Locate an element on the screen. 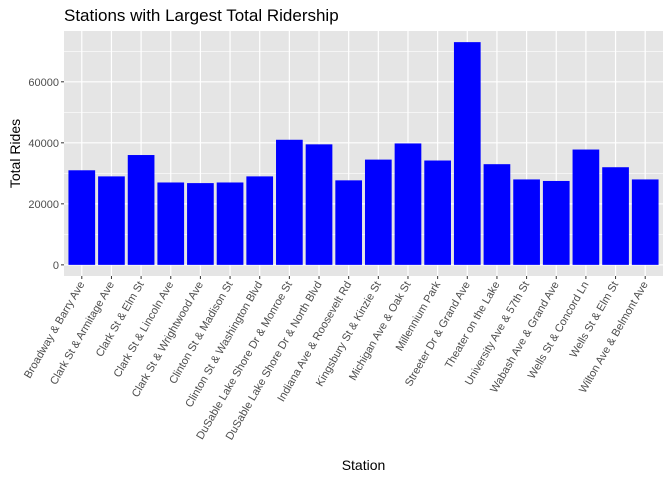 The image size is (672, 480). y-axis-title: Total Rides is located at coordinates (15, 153).